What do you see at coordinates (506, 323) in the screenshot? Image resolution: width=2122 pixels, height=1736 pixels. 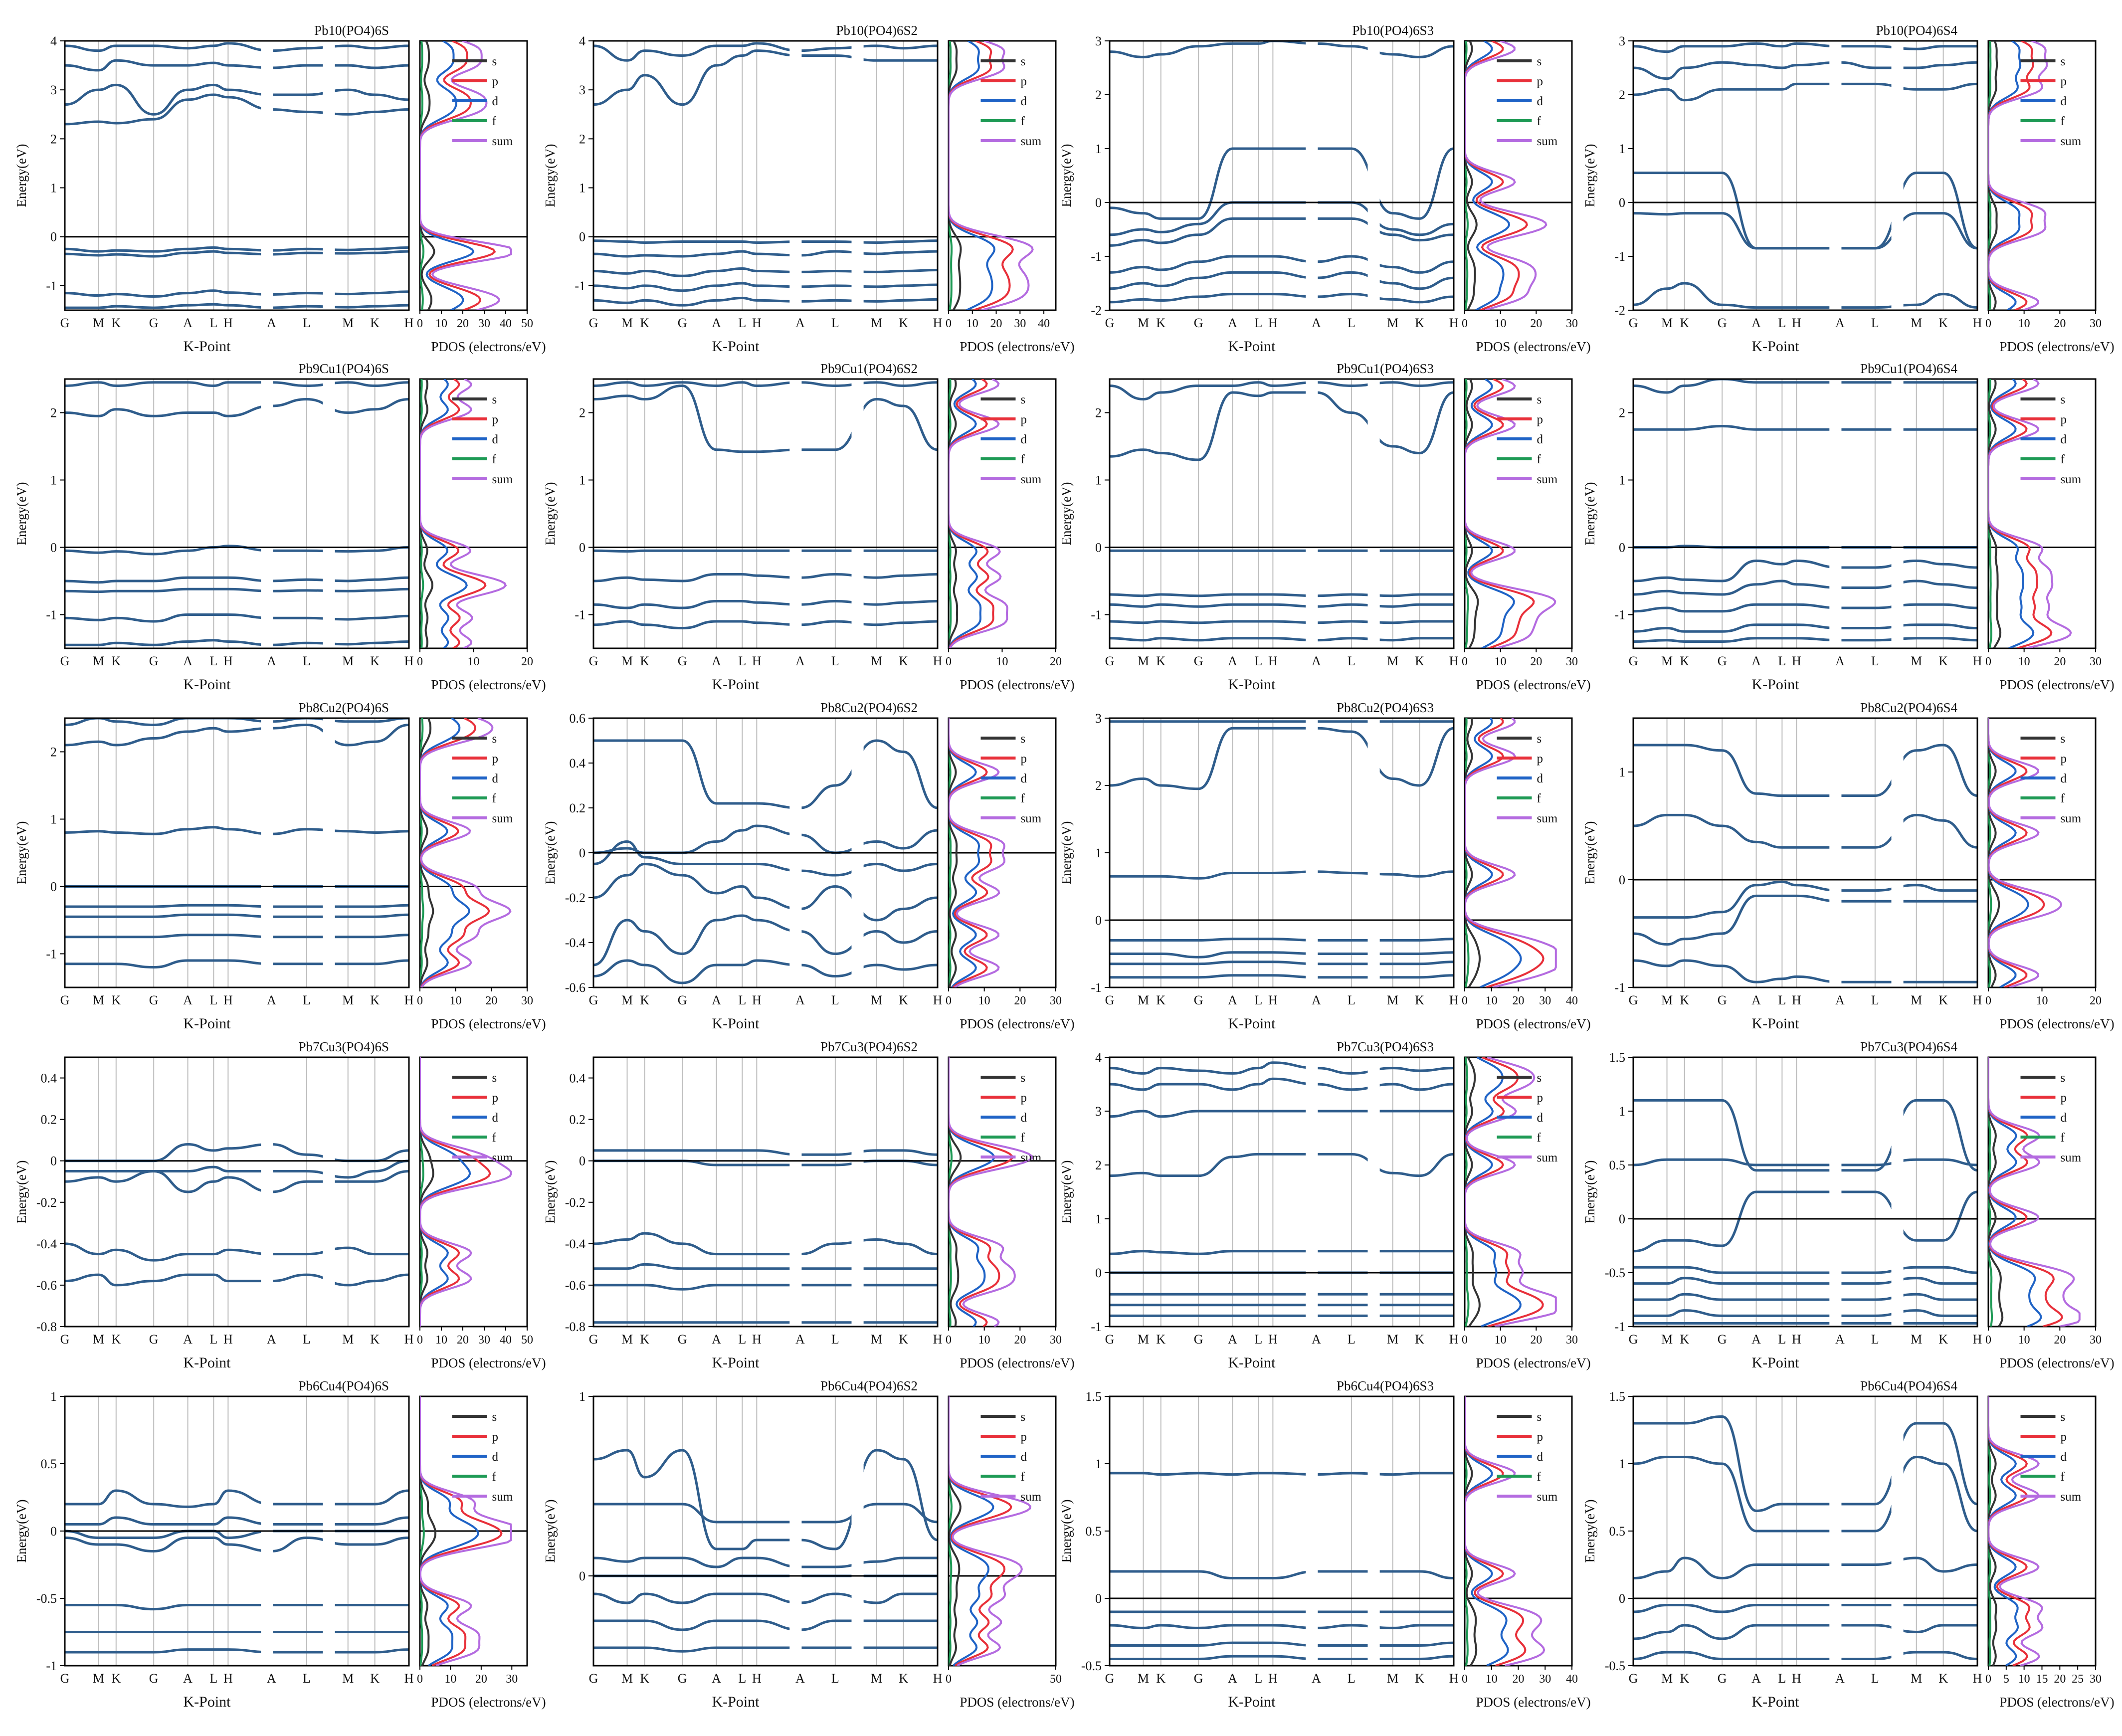 I see `pdos-tick-label: 40` at bounding box center [506, 323].